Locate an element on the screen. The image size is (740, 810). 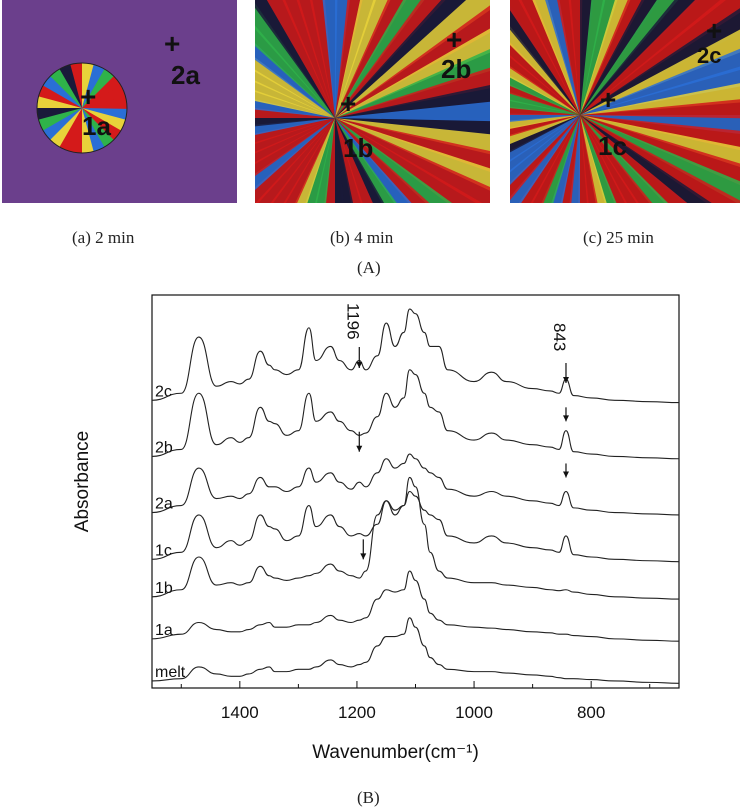
series-label-2b: 2b is located at coordinates (164, 447).